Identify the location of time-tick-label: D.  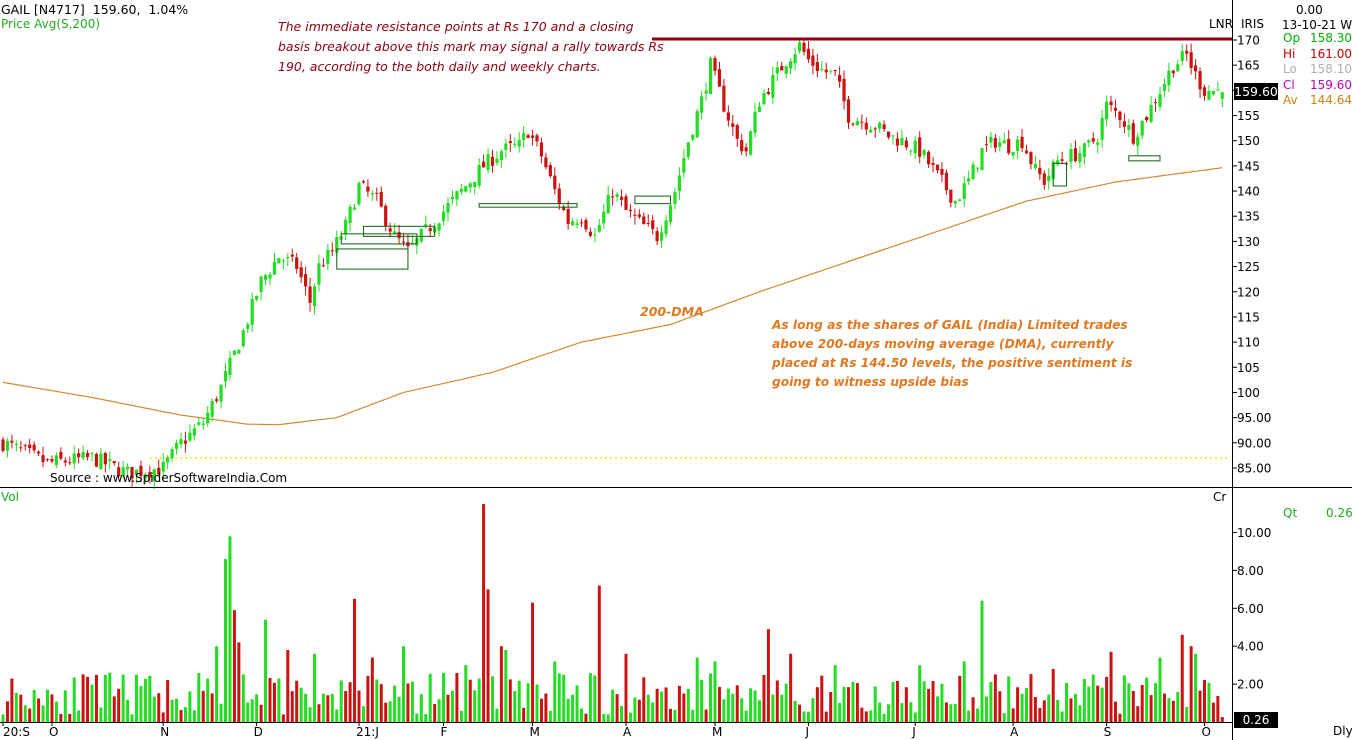
(258, 732).